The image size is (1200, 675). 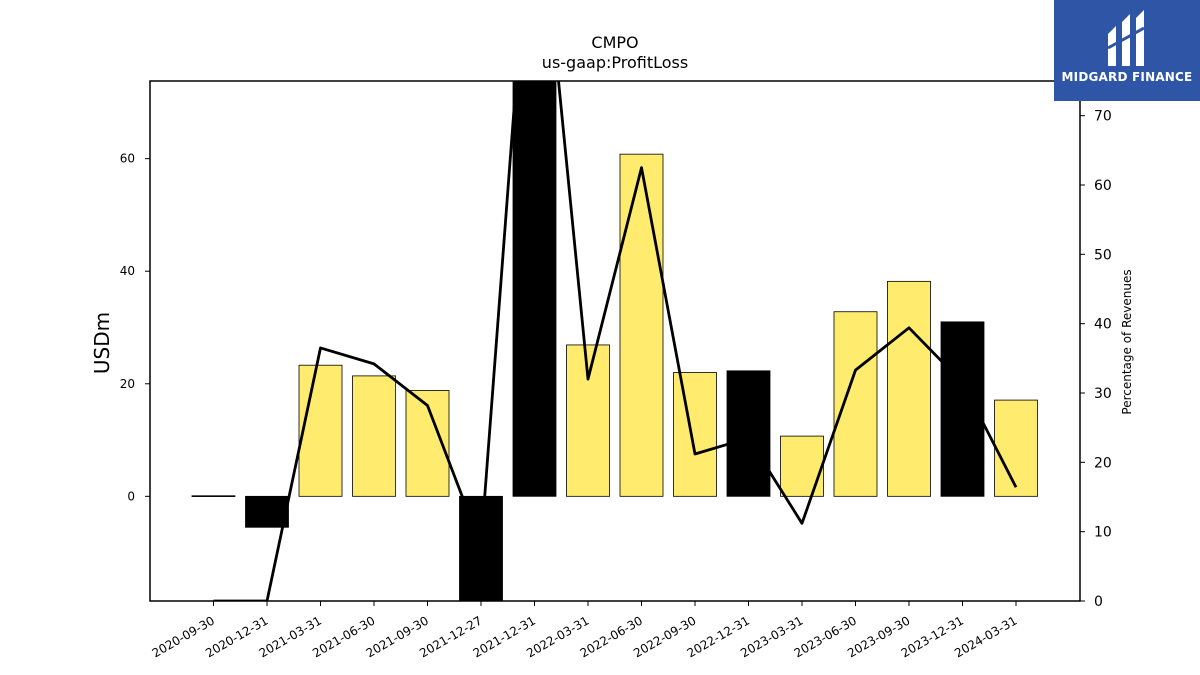 What do you see at coordinates (614, 42) in the screenshot?
I see `chart-title: CMPO` at bounding box center [614, 42].